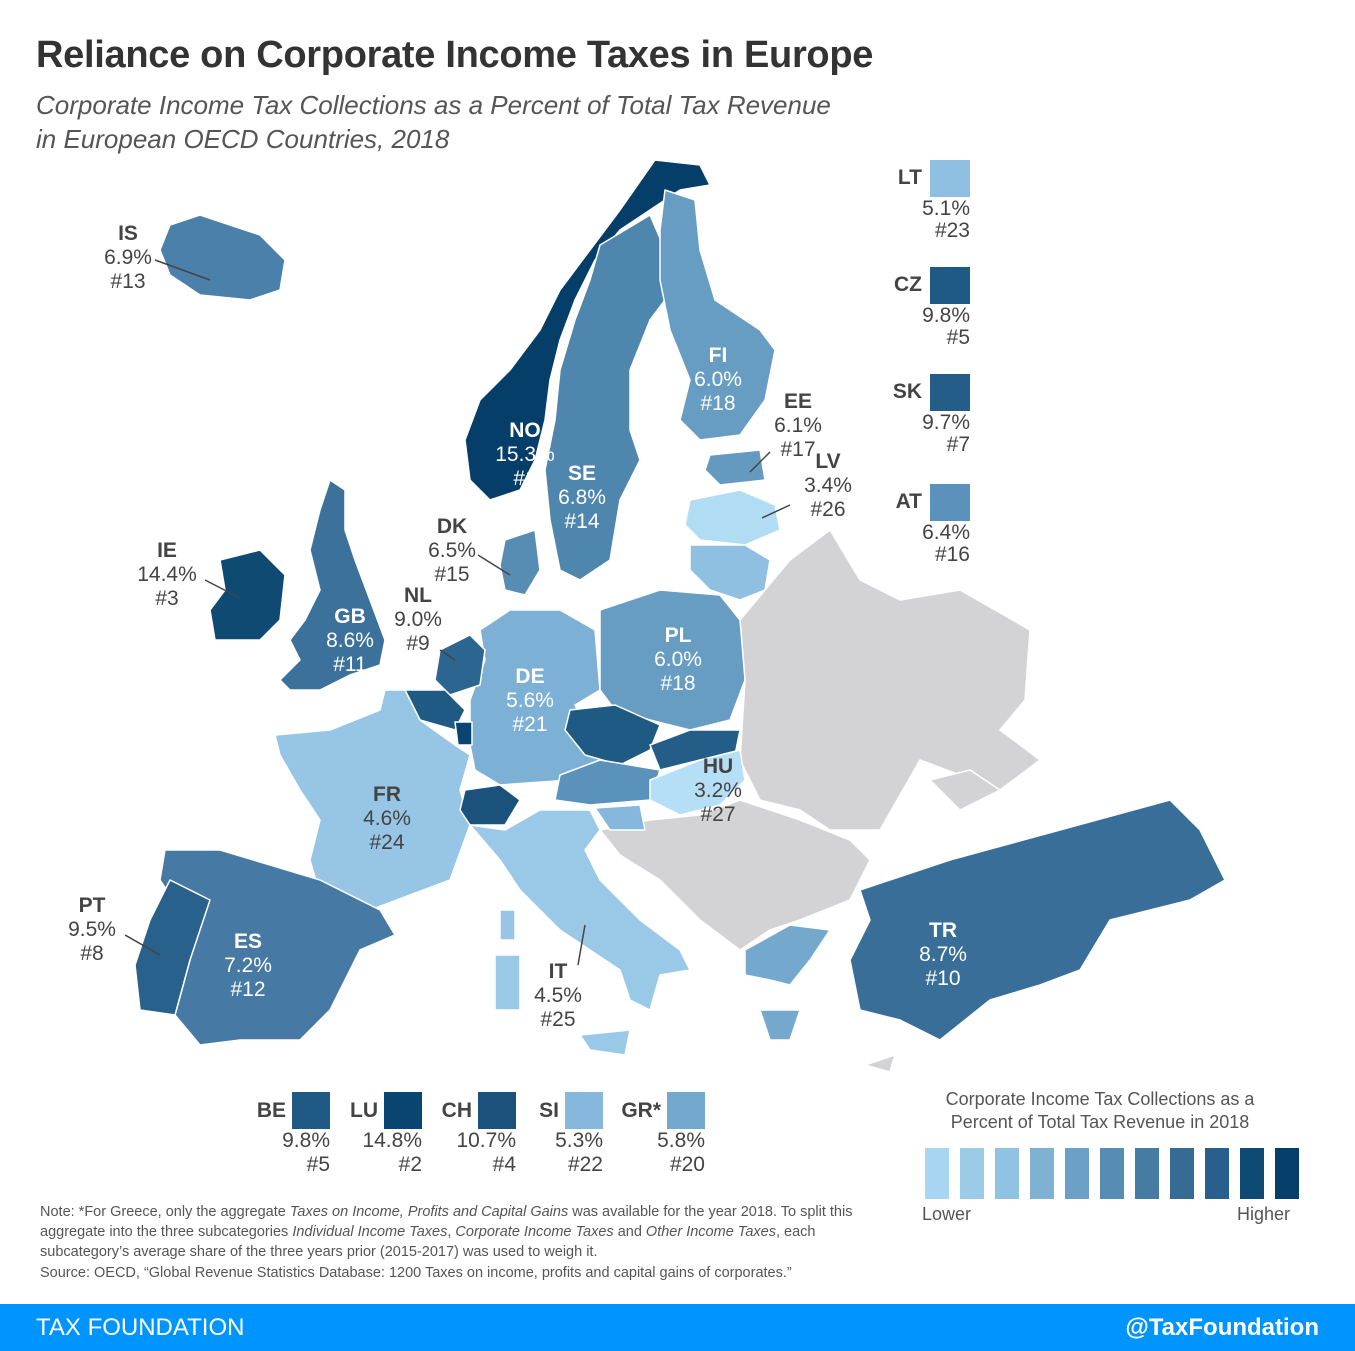  What do you see at coordinates (418, 619) in the screenshot?
I see `map-label-pct: 9.0%` at bounding box center [418, 619].